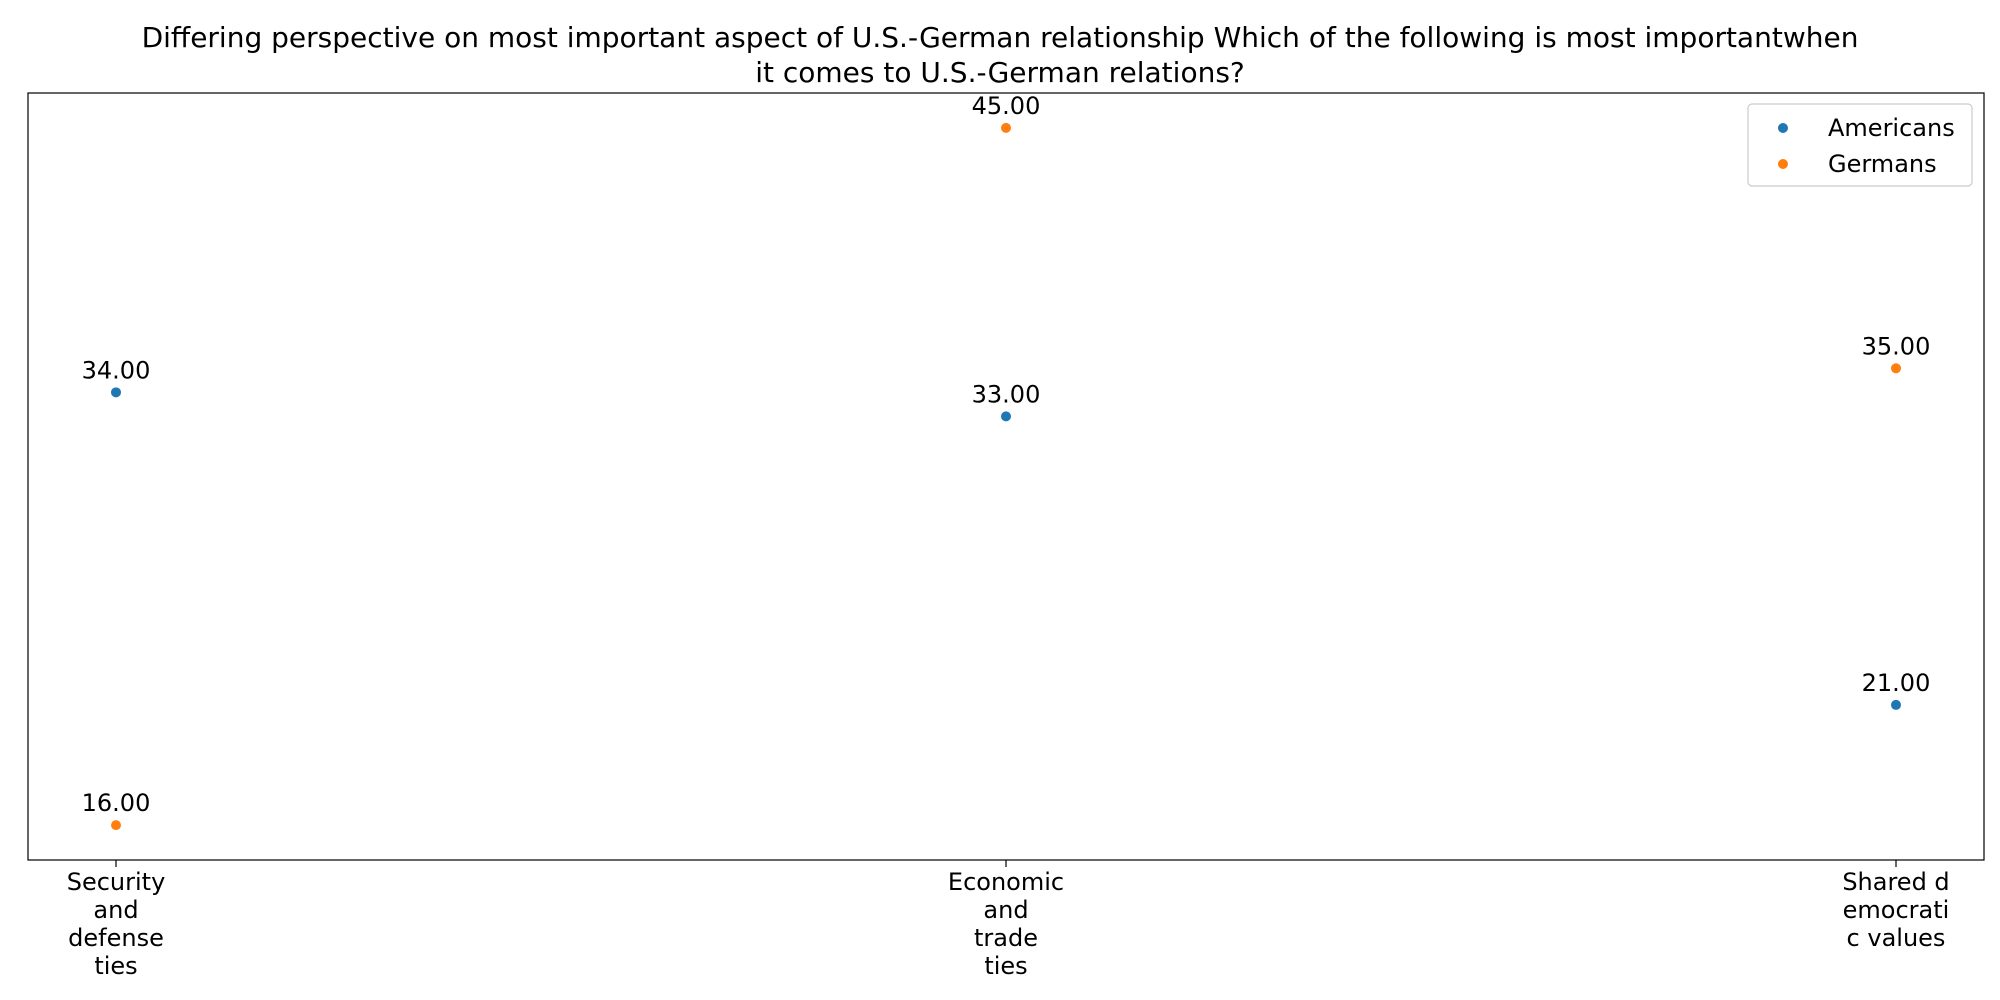  What do you see at coordinates (1896, 346) in the screenshot?
I see `data-label-germans: 35.00` at bounding box center [1896, 346].